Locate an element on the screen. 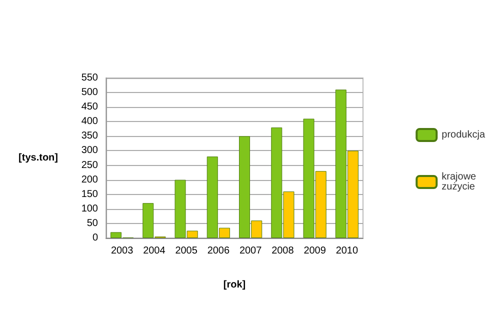 The image size is (503, 320). y-tick-label: 500 is located at coordinates (89, 92).